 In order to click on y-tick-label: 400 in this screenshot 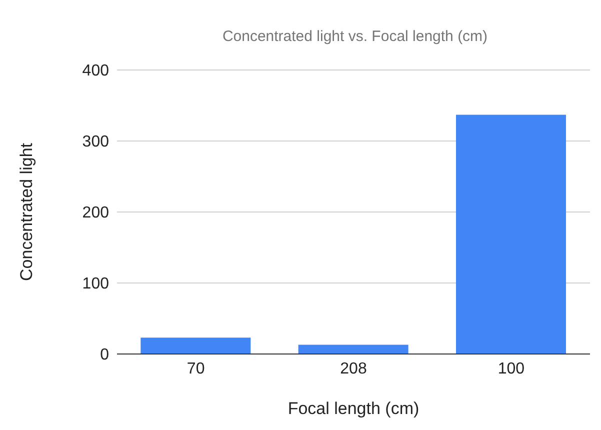, I will do `click(96, 71)`.